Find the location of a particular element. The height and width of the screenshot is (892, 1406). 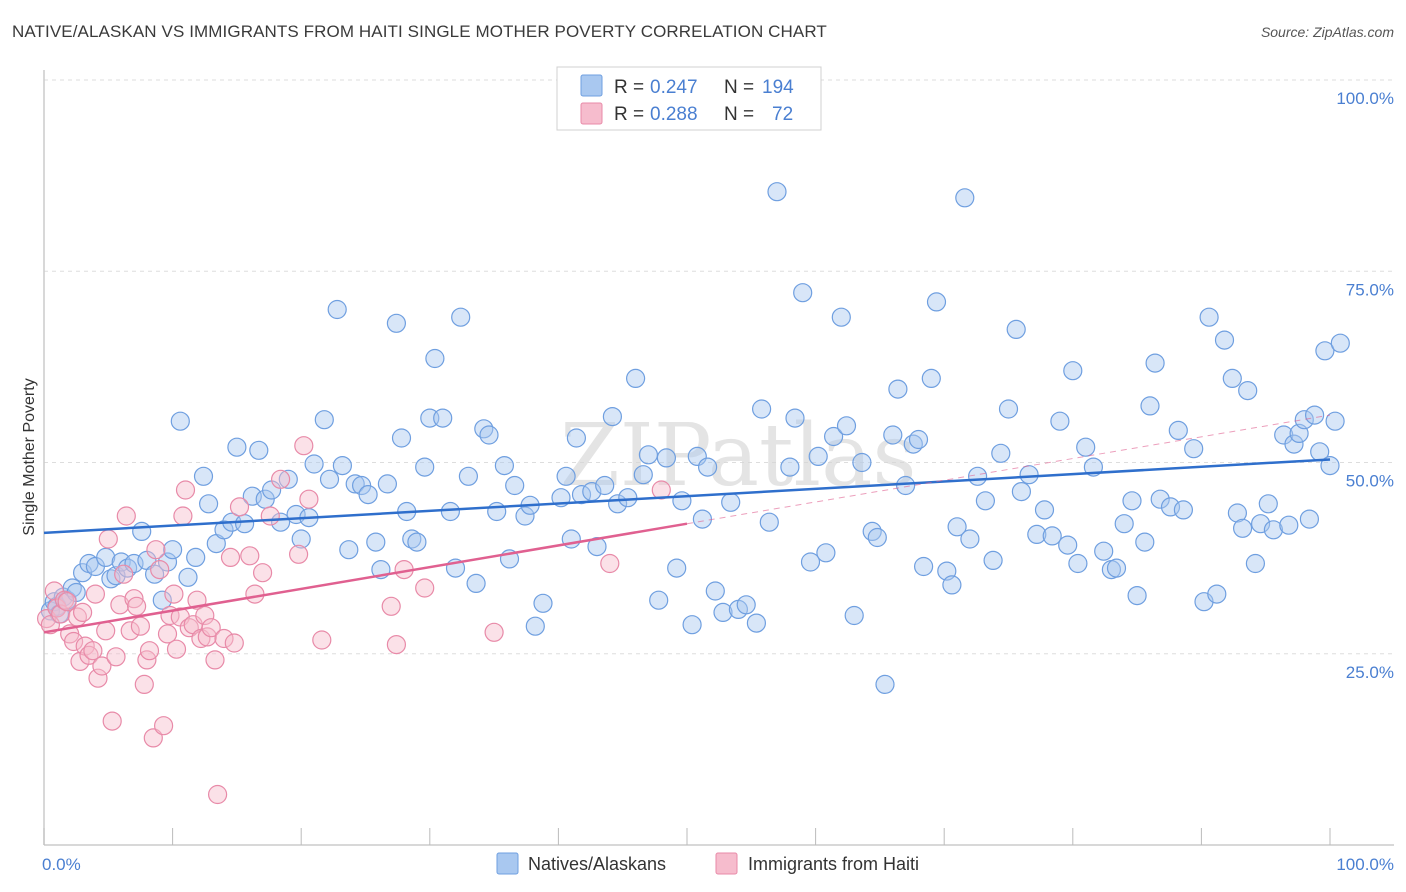

legend-swatch-blue is located at coordinates (591, 85).